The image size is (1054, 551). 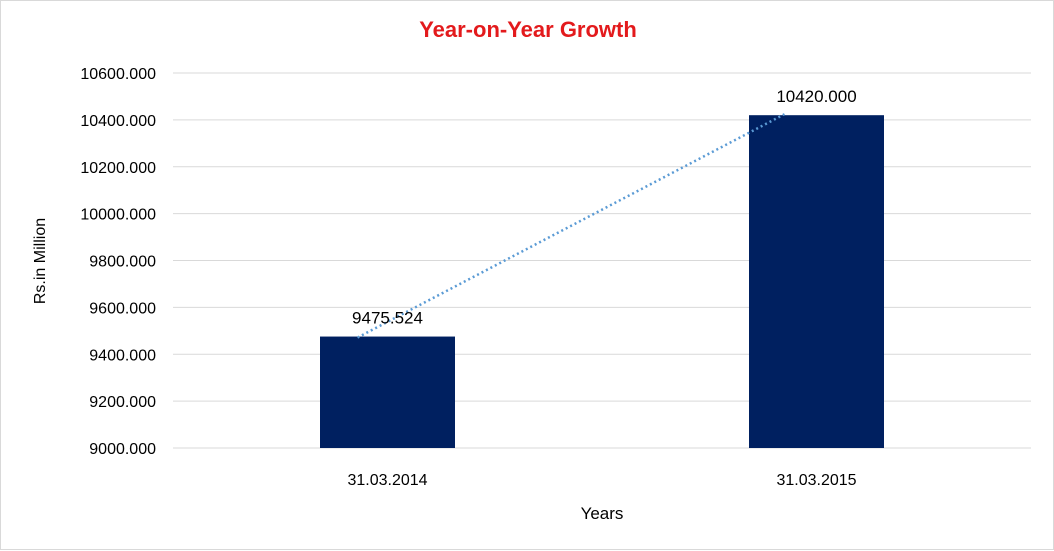 What do you see at coordinates (122, 449) in the screenshot?
I see `y-tick-label: 9000.000` at bounding box center [122, 449].